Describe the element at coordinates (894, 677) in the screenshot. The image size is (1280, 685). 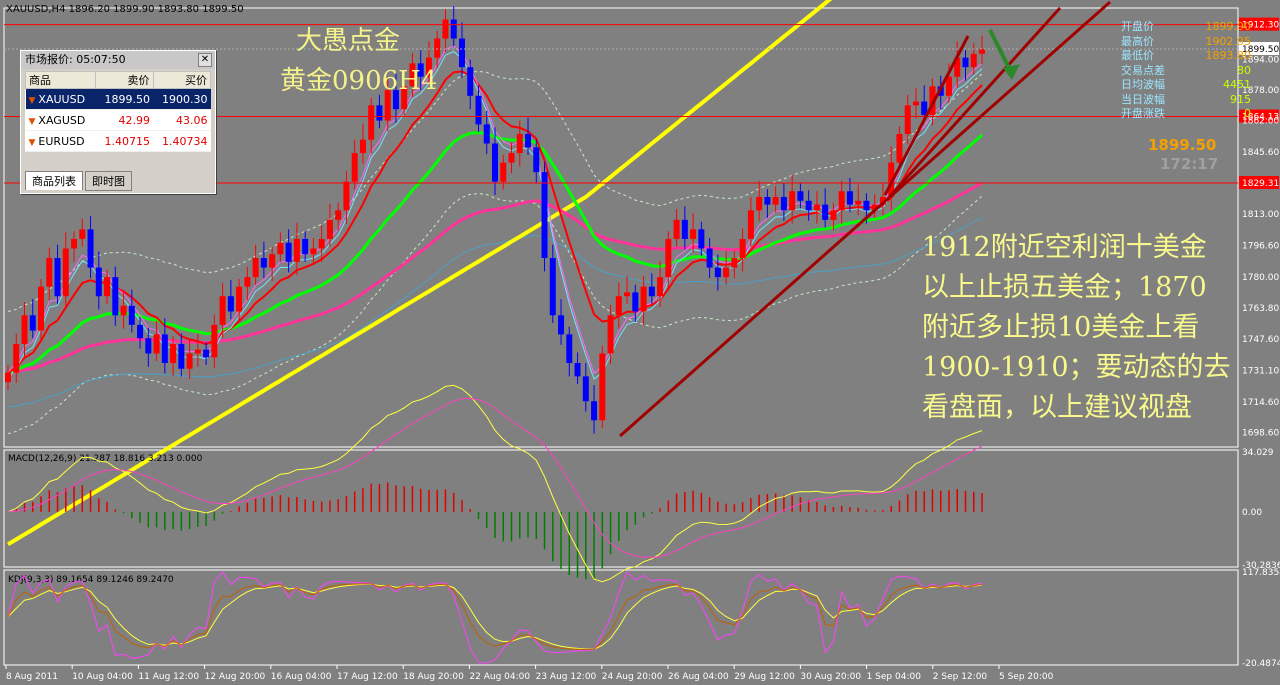
I see `x-tick-label: 1 Sep 04:00` at that location.